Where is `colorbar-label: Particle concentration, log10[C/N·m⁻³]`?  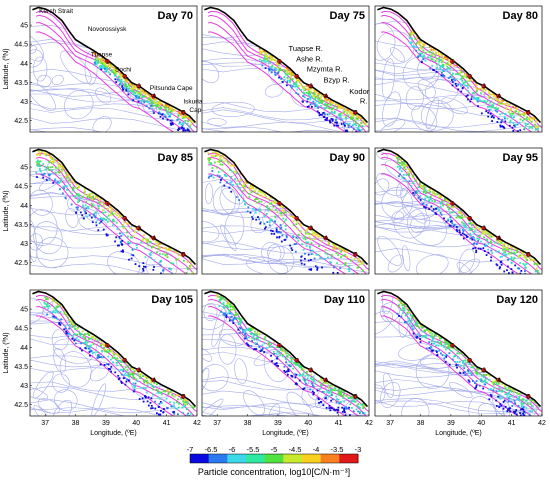
colorbar-label: Particle concentration, log10[C/N·m⁻³] is located at coordinates (274, 472).